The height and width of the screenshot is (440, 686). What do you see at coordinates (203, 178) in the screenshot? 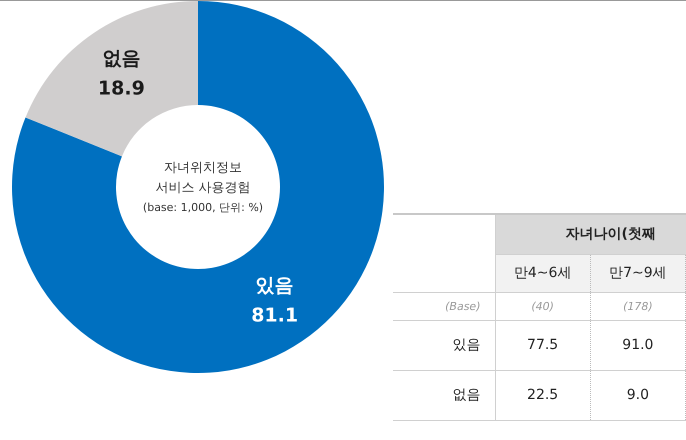
I see `text: 자녀위치정보 서비스 사용경험` at bounding box center [203, 178].